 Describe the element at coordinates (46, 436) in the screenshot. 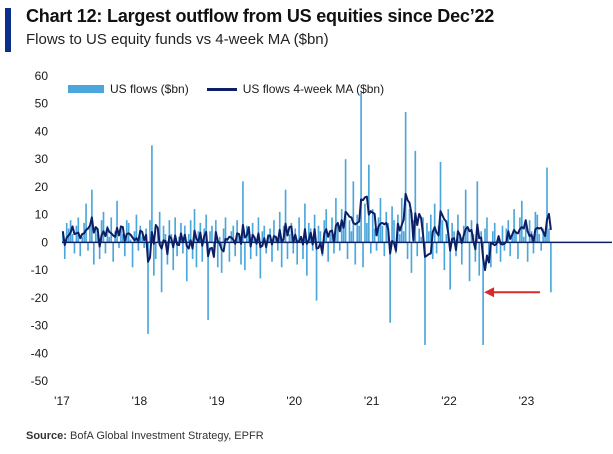

I see `source-label: Source:` at that location.